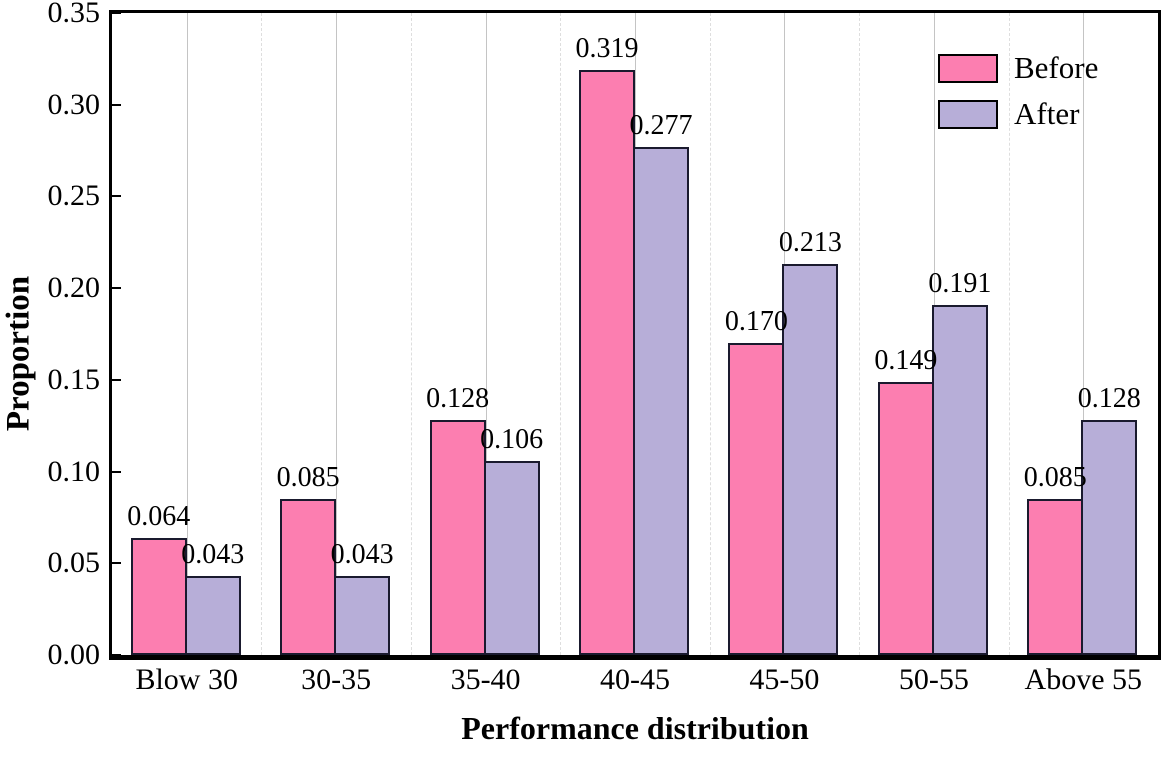 The height and width of the screenshot is (757, 1161). Describe the element at coordinates (661, 125) in the screenshot. I see `bar-value-label: 0.277` at that location.